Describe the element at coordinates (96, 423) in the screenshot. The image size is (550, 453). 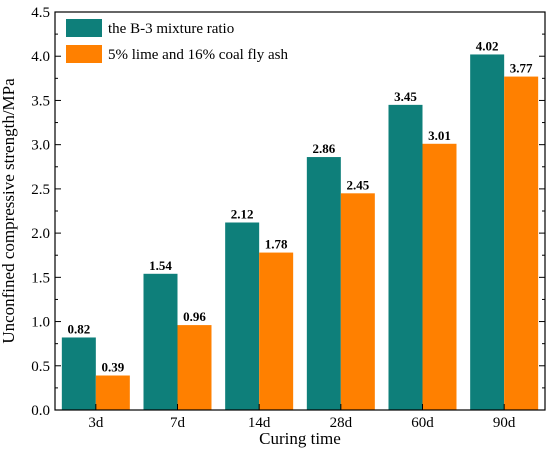
I see `x-tick-label: 3d` at that location.